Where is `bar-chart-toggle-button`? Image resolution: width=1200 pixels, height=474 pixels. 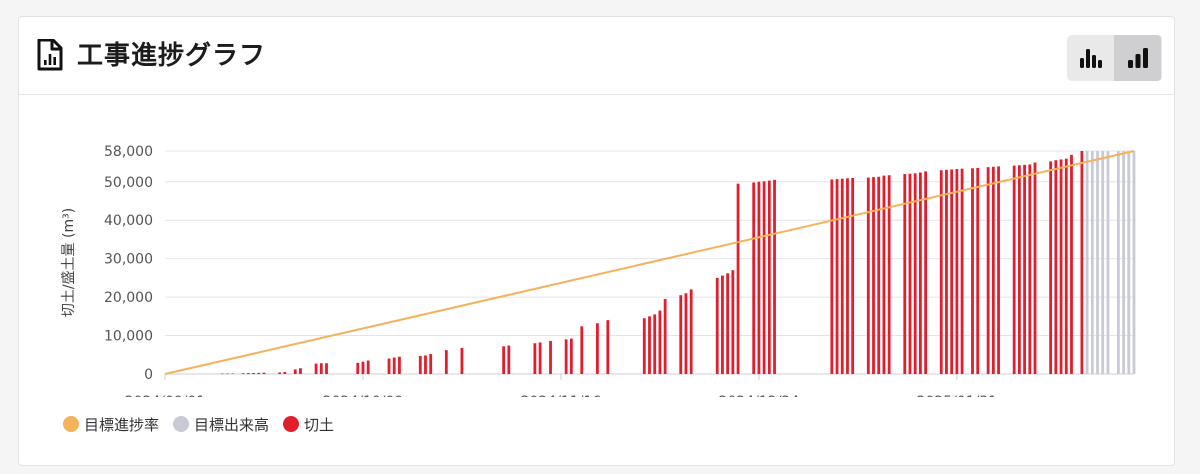 bar-chart-toggle-button is located at coordinates (1137, 58).